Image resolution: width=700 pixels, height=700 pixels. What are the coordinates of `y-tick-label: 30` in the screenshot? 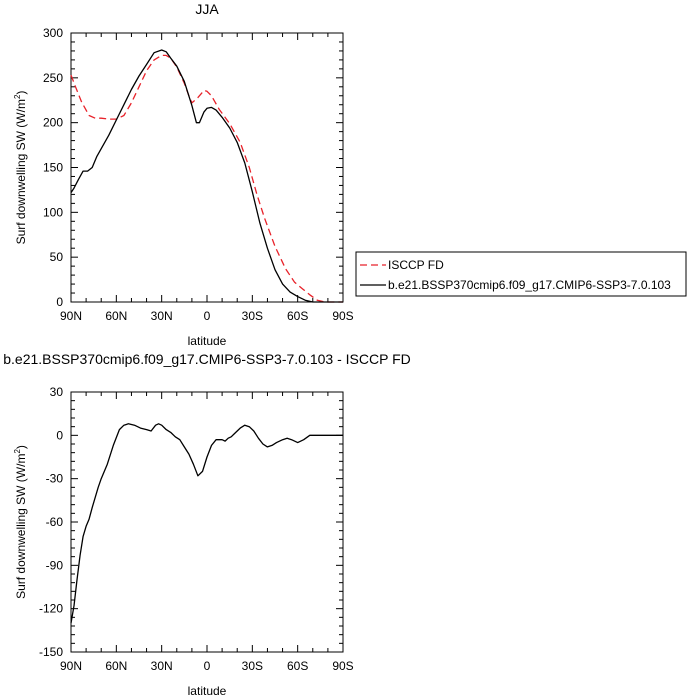 It's located at (57, 392).